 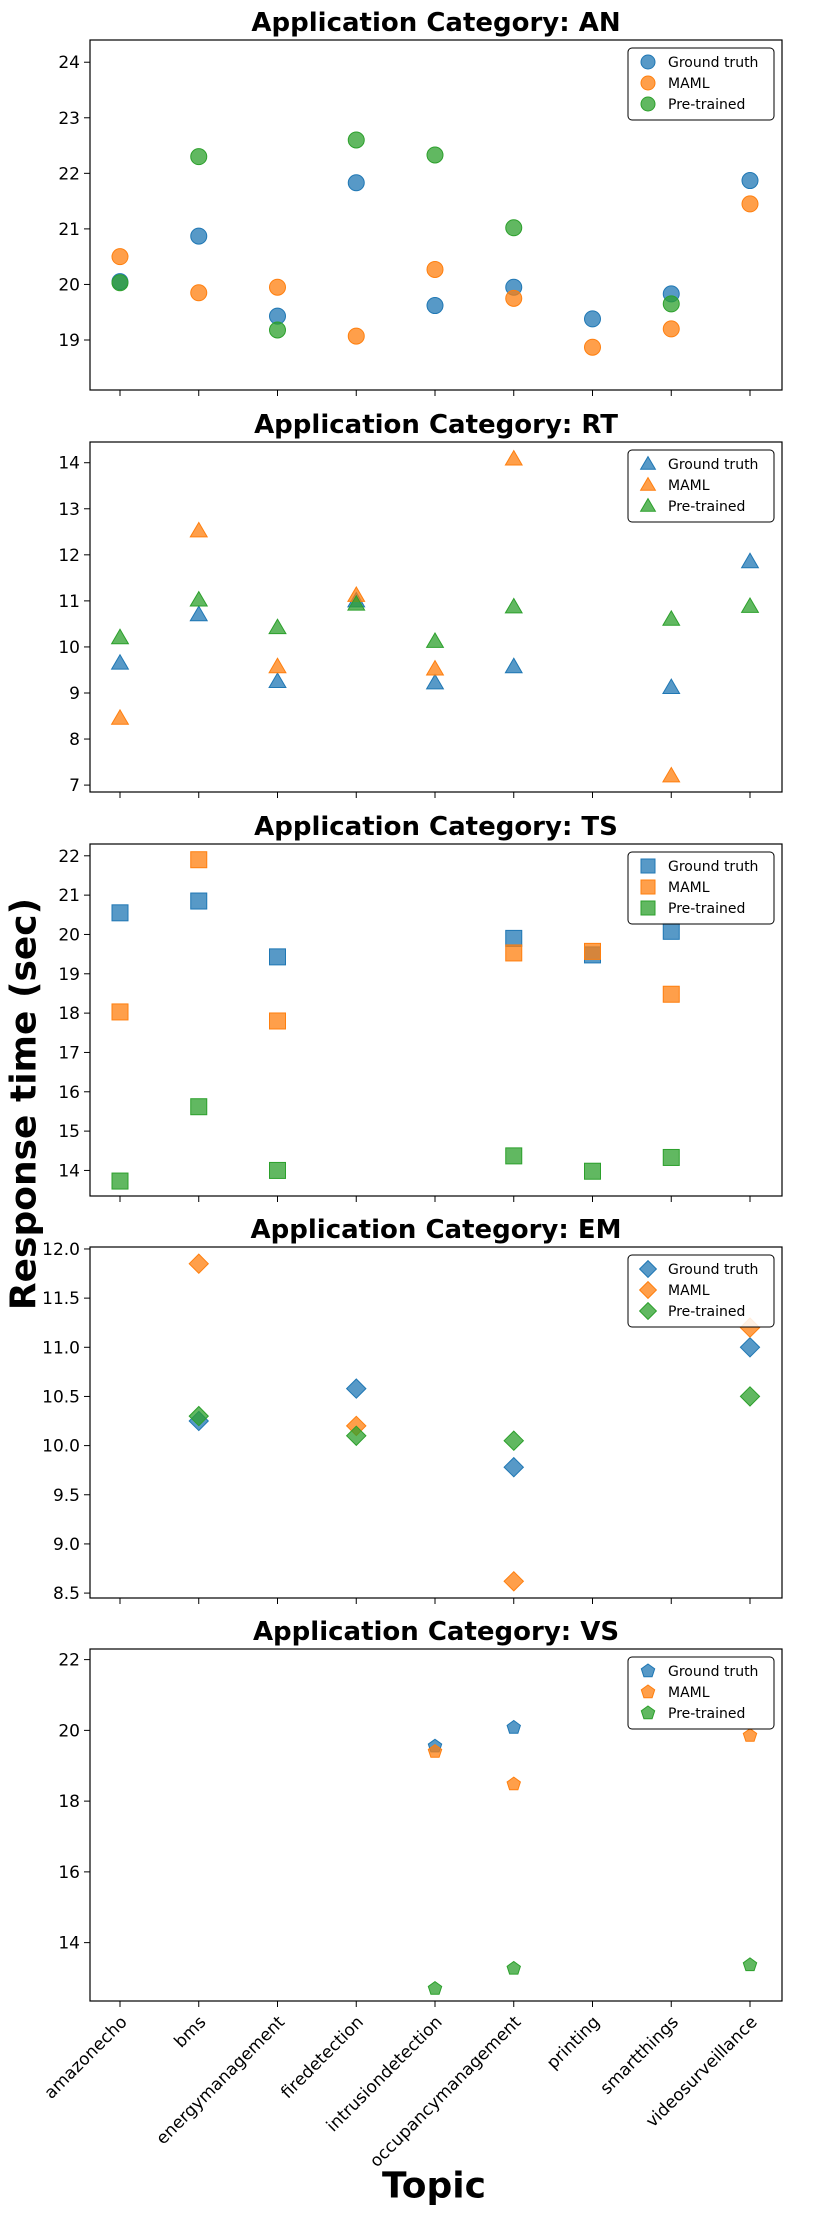 What do you see at coordinates (436, 827) in the screenshot?
I see `panel-title: Application Category: TS` at bounding box center [436, 827].